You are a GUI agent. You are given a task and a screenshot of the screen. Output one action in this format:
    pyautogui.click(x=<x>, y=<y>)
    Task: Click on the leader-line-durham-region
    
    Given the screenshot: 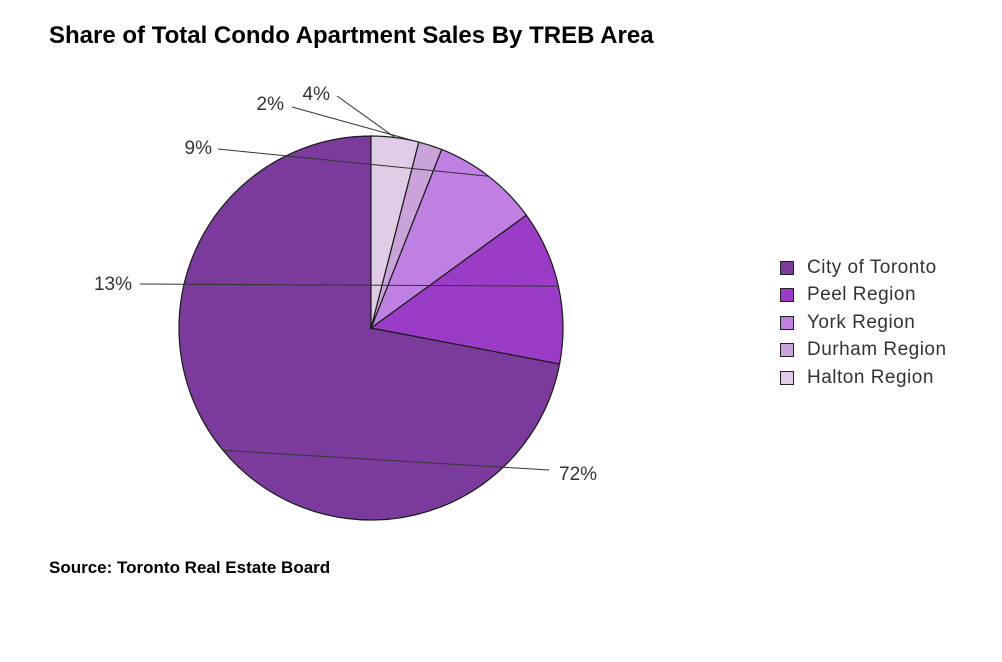 What is the action you would take?
    pyautogui.click(x=361, y=126)
    